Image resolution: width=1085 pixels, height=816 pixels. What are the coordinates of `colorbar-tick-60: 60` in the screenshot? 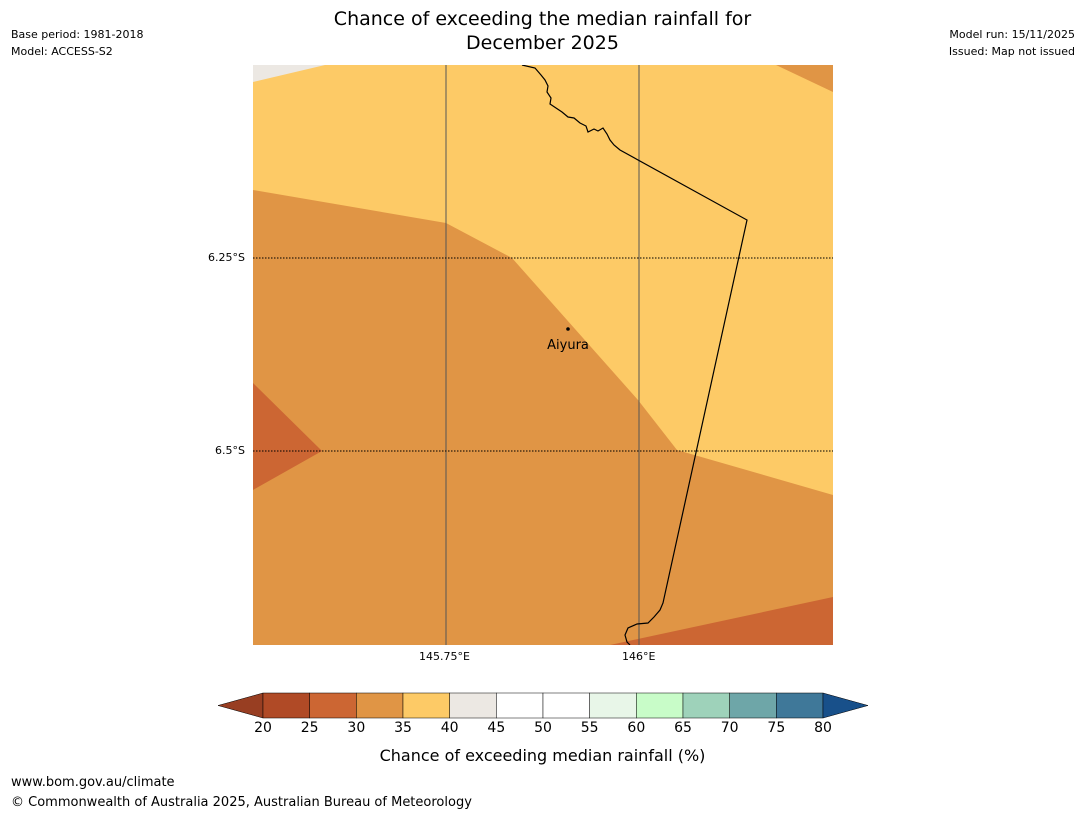 It's located at (636, 728).